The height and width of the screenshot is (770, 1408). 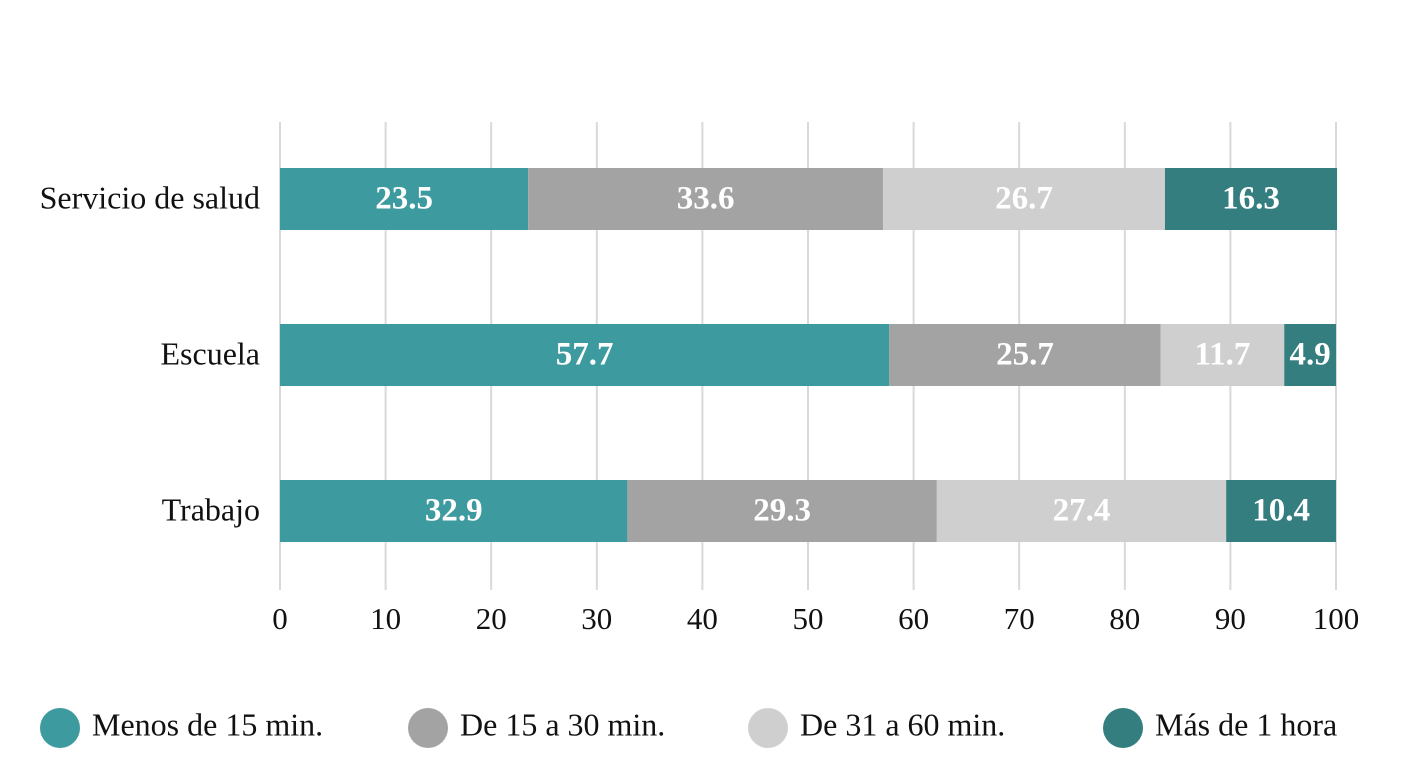 What do you see at coordinates (150, 197) in the screenshot?
I see `y-tick-label: Servicio de salud` at bounding box center [150, 197].